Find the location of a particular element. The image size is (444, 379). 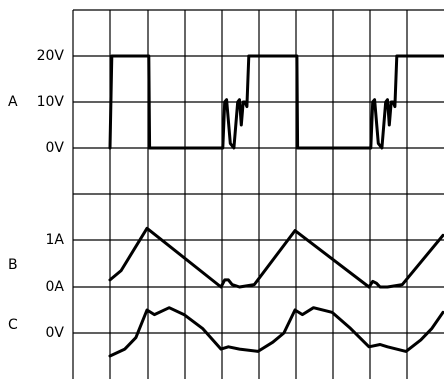

tick-labels: A 20V 10V 0V B 1A 0A C 0V is located at coordinates (36, 194).